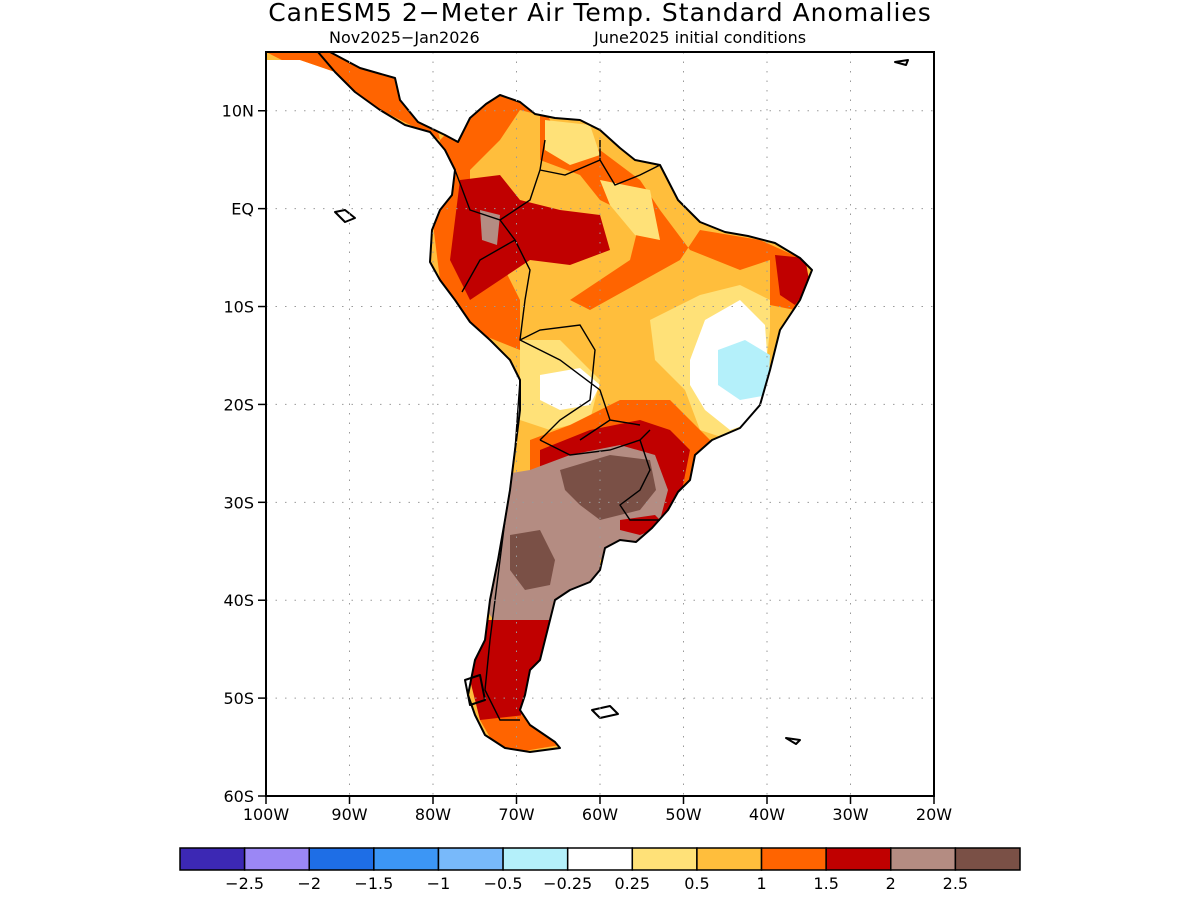  Describe the element at coordinates (238, 404) in the screenshot. I see `lat-tick-label: 20S` at that location.